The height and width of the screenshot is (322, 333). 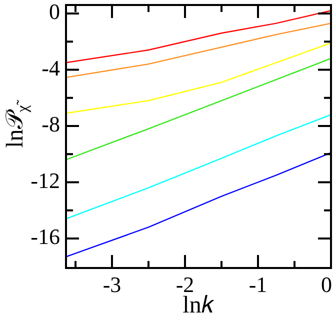 I want to click on y-axis-title: ln𝒫χ̃, so click(x=17, y=123).